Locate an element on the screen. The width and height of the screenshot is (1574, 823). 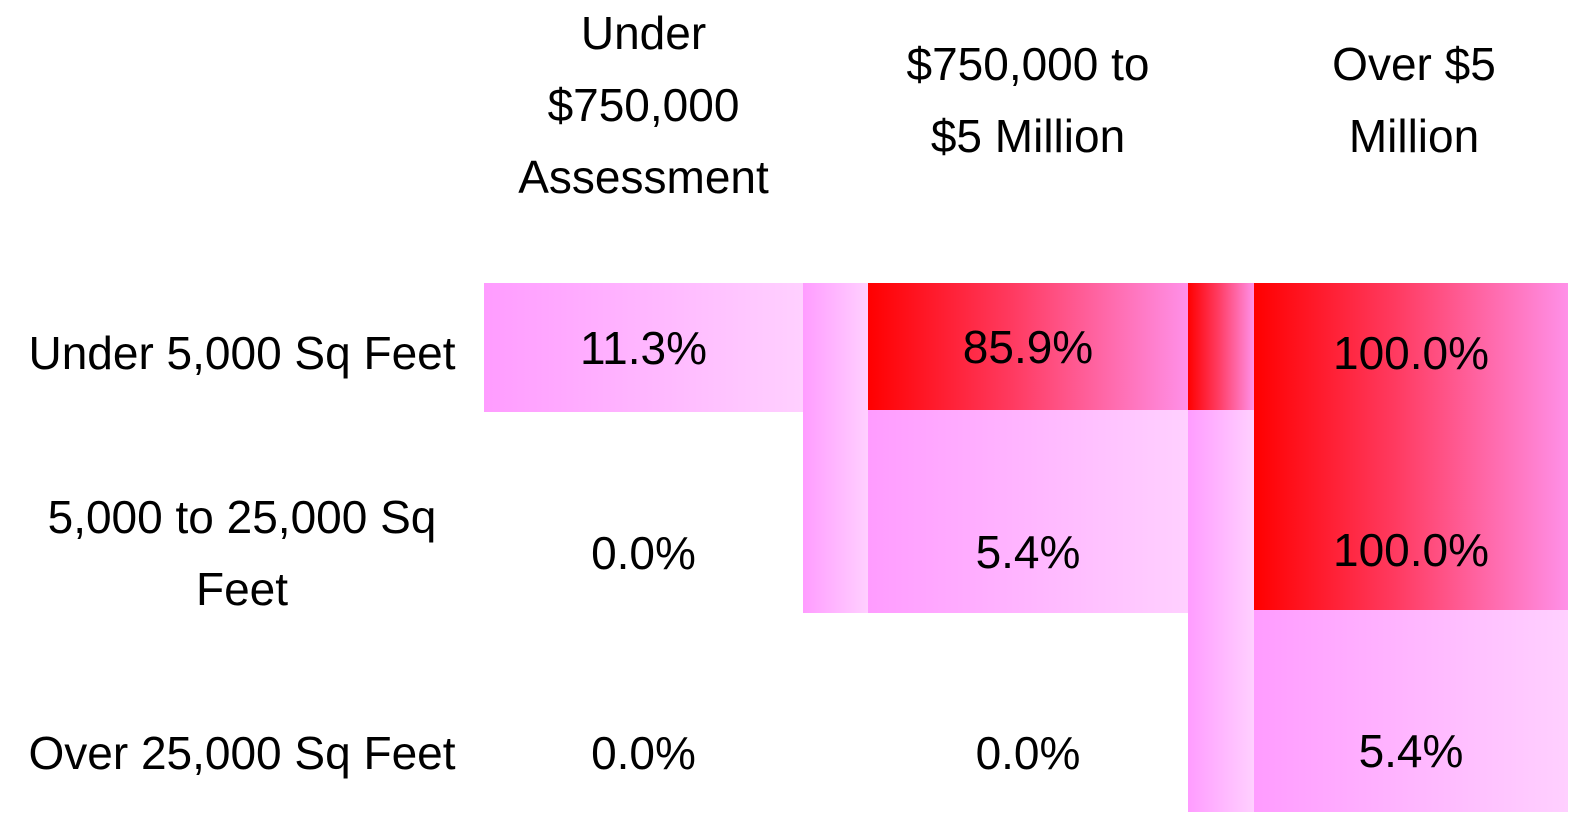
header-cell: Under $750,000 Assessment is located at coordinates (643, 105).